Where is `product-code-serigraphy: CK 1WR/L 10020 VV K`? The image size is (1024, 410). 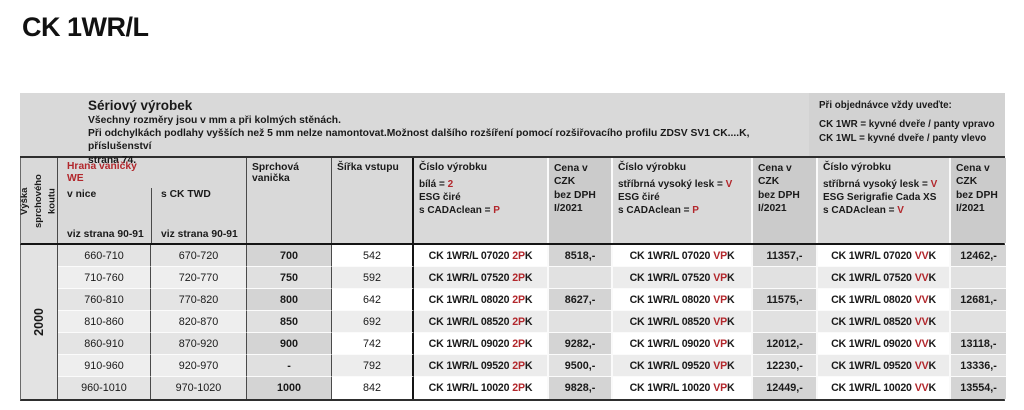 product-code-serigraphy: CK 1WR/L 10020 VV K is located at coordinates (884, 388).